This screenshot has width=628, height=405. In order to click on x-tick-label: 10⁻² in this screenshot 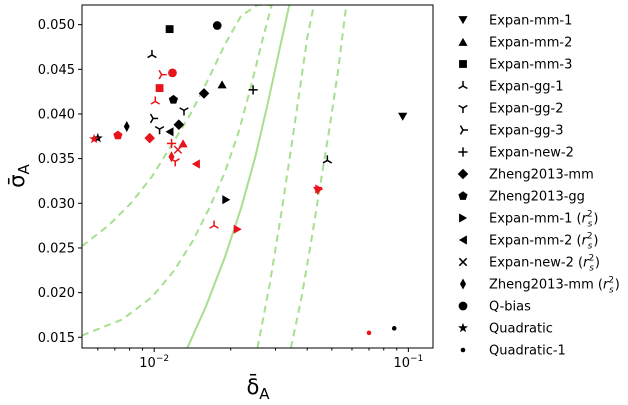, I will do `click(154, 362)`.